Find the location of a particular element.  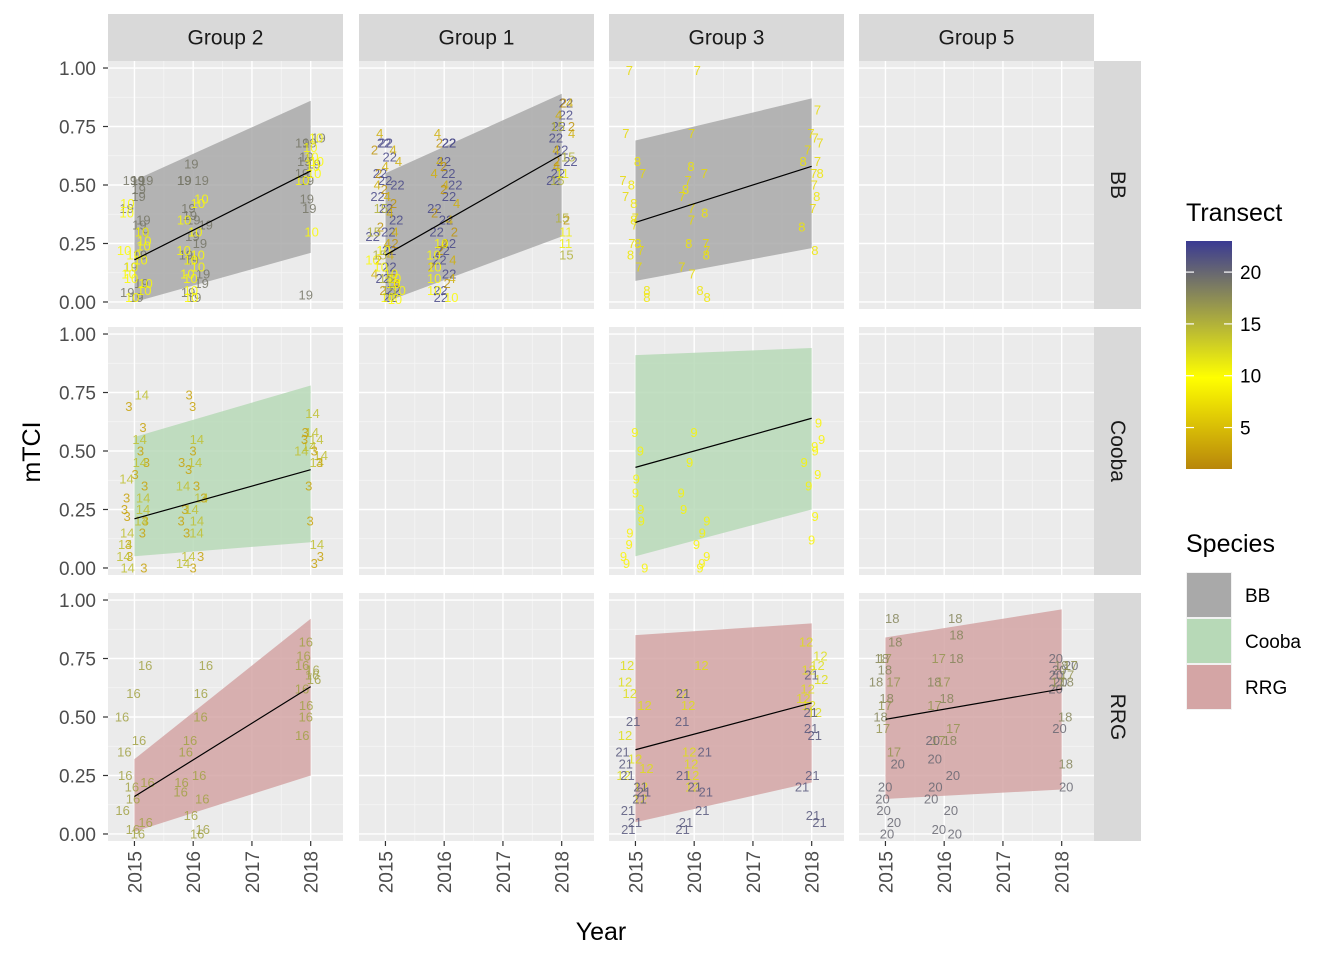

key-swatch is located at coordinates (1209, 641).